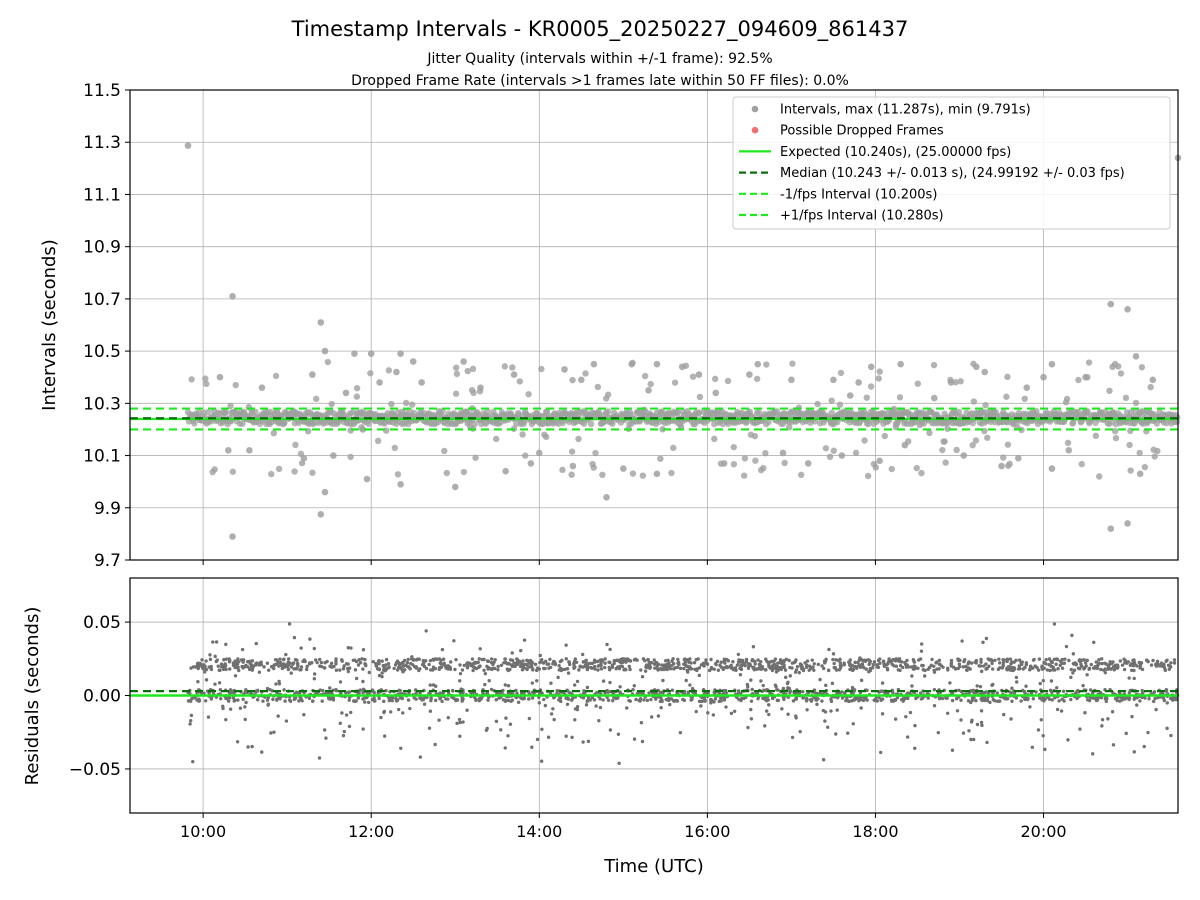  Describe the element at coordinates (875, 831) in the screenshot. I see `x-tick-label: 18:00` at that location.